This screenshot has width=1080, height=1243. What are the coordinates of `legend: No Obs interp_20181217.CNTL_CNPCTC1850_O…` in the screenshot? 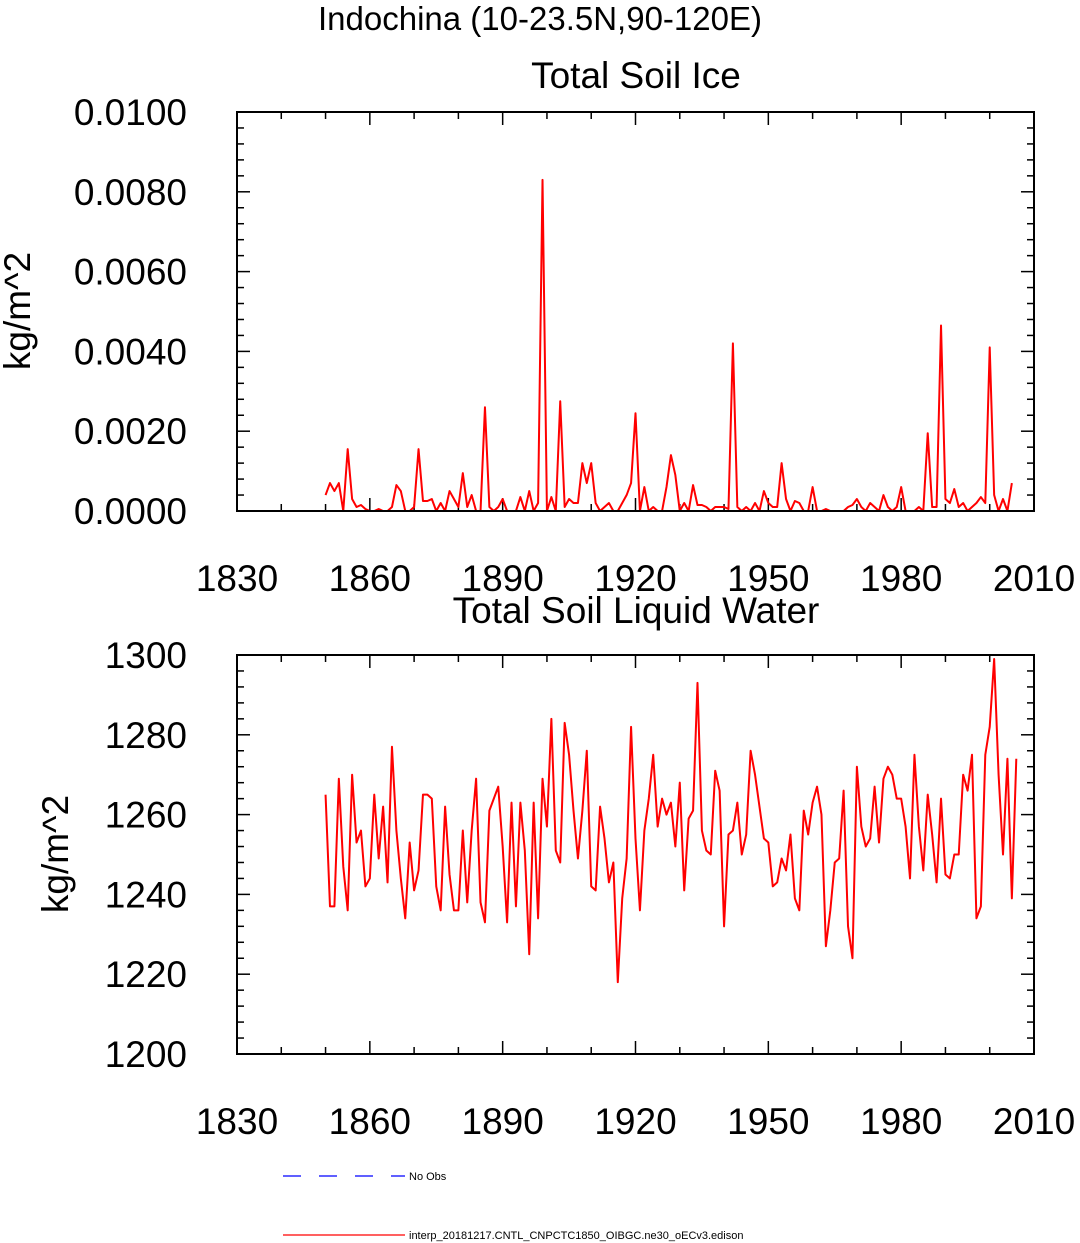 It's located at (513, 1206).